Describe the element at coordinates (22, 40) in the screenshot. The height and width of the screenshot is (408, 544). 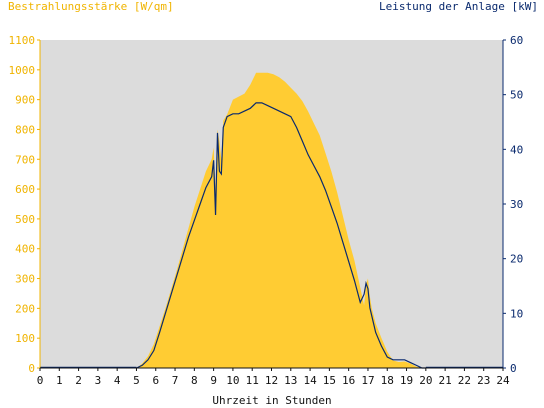
I see `left-tick-label: 1100` at that location.